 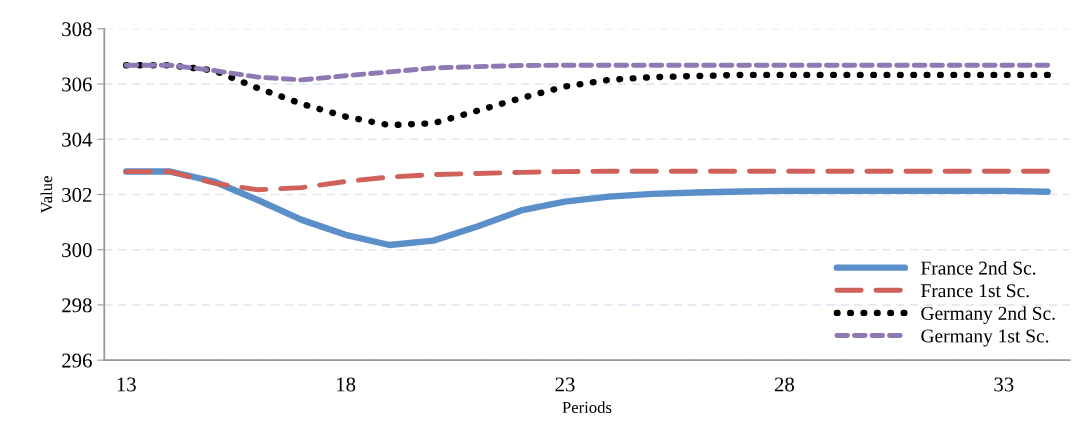 I want to click on y-tick-label: 302, so click(x=77, y=194).